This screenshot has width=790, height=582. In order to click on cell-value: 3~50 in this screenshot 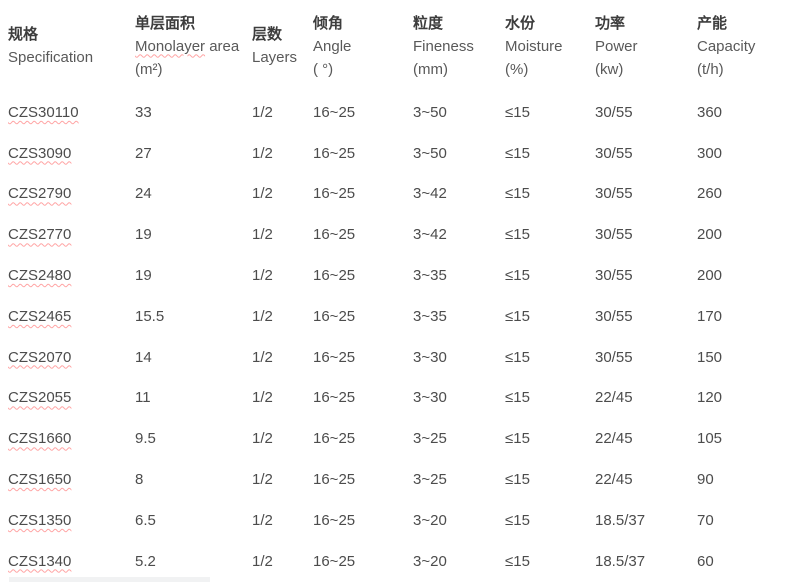, I will do `click(430, 112)`.